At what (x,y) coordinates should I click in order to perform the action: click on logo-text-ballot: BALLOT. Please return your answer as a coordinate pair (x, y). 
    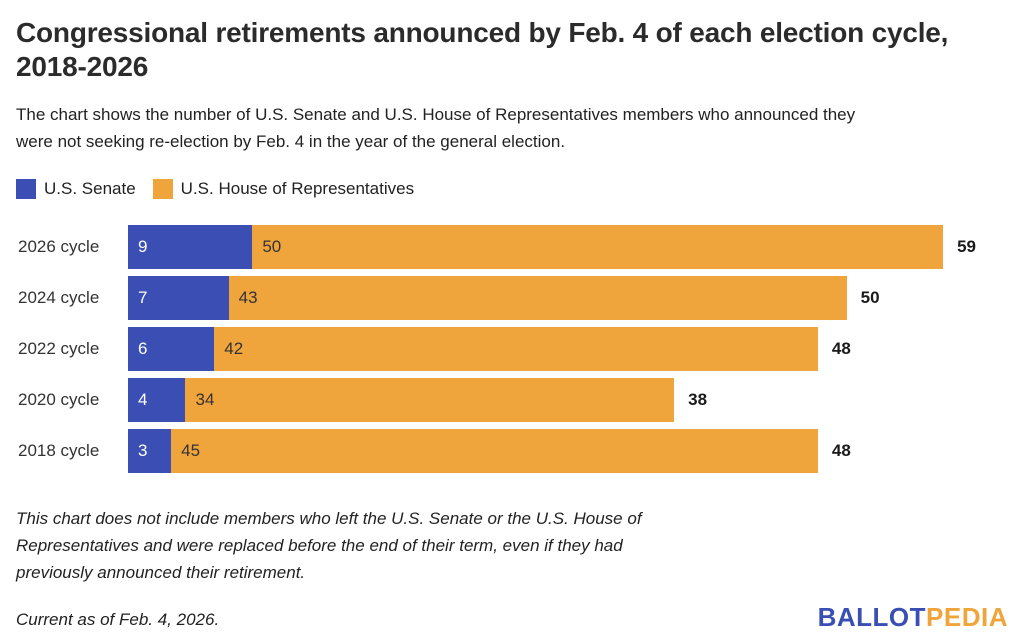
    Looking at the image, I should click on (872, 617).